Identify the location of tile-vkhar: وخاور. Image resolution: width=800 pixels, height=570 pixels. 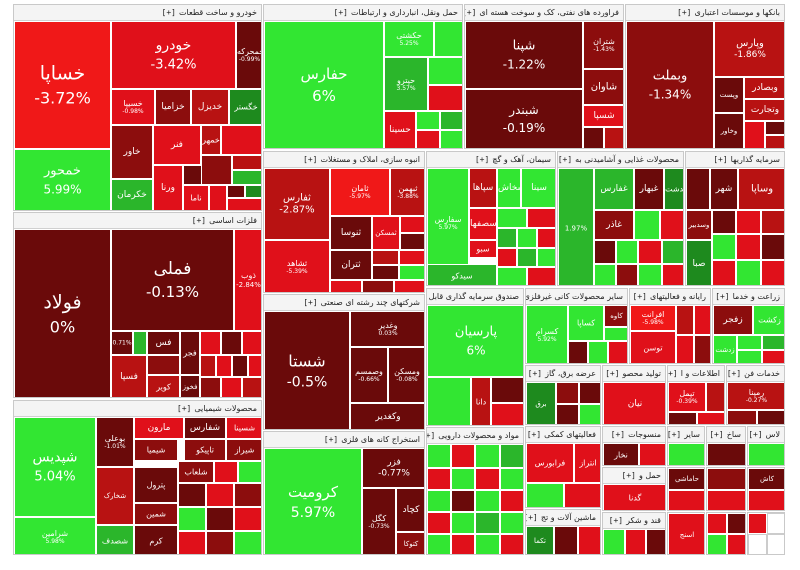
(729, 130).